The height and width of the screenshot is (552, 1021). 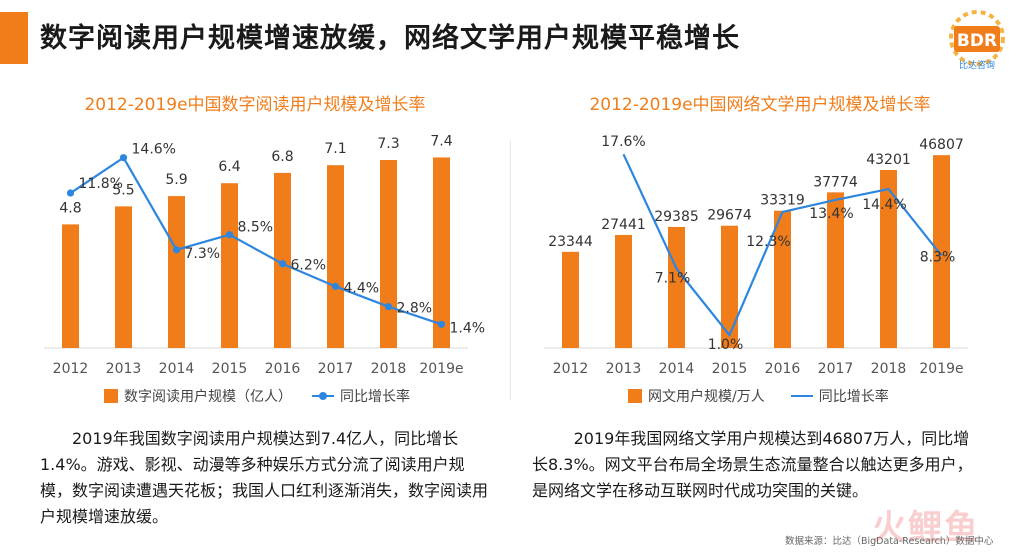 What do you see at coordinates (941, 145) in the screenshot?
I see `bar-data-label: 46807` at bounding box center [941, 145].